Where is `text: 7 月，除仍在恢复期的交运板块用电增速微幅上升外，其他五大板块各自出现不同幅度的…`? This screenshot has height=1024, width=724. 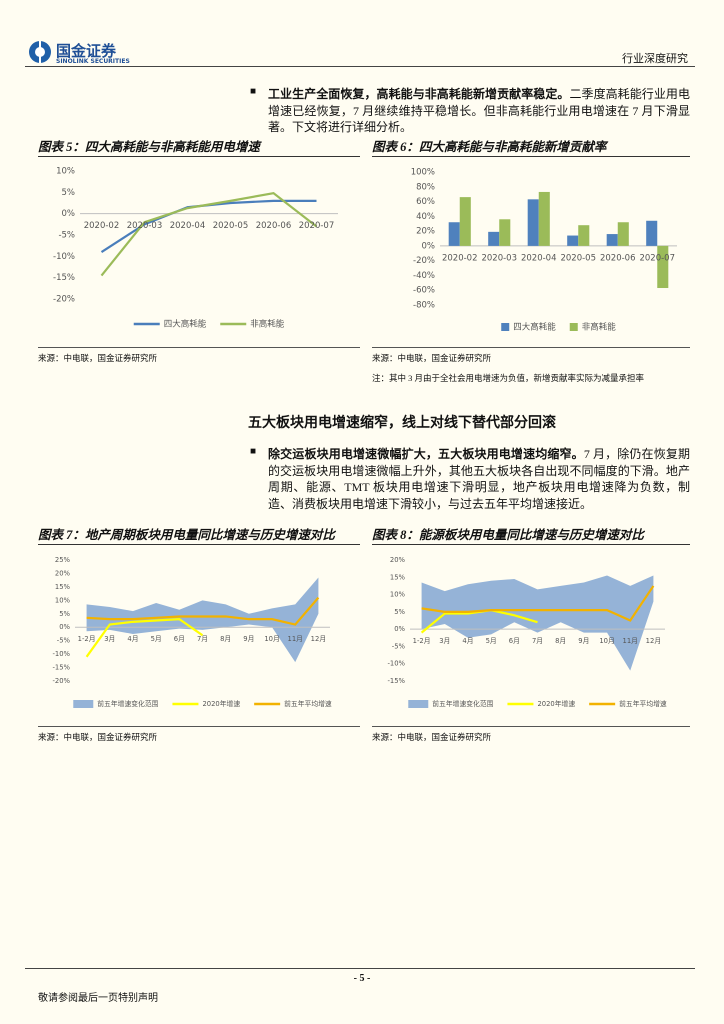 text: 7 月，除仍在恢复期的交运板块用电增速微幅上升外，其他五大板块各自出现不同幅度的… is located at coordinates (479, 479).